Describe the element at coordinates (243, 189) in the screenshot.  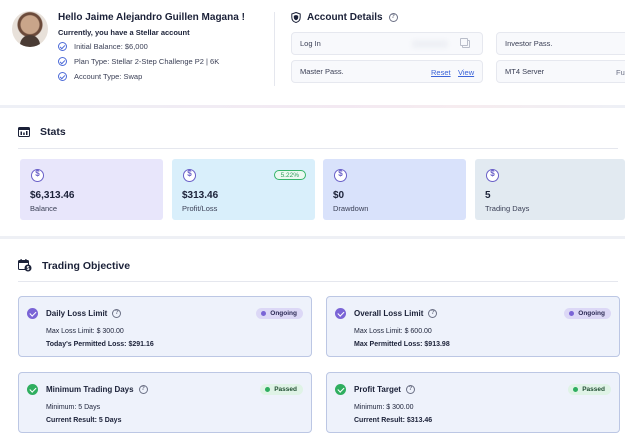
I see `stat-card-profit-loss: 5.22% $313.46 Profit/Loss` at that location.